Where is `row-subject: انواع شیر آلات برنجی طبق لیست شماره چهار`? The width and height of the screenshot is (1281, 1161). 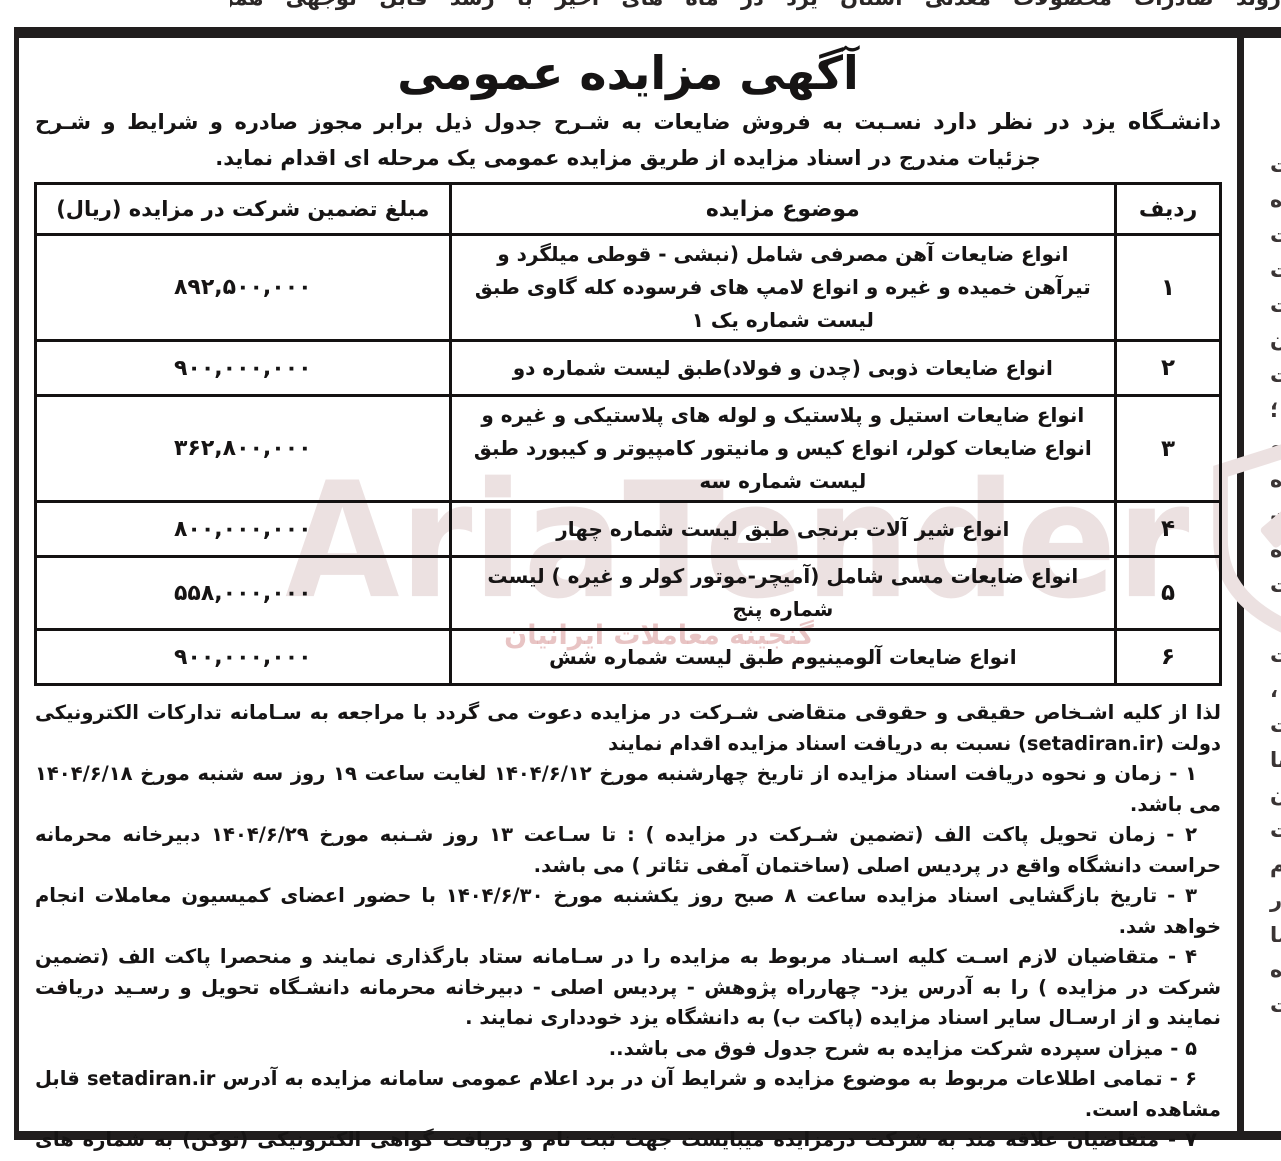 row-subject: انواع شیر آلات برنجی طبق لیست شماره چهار is located at coordinates (783, 529).